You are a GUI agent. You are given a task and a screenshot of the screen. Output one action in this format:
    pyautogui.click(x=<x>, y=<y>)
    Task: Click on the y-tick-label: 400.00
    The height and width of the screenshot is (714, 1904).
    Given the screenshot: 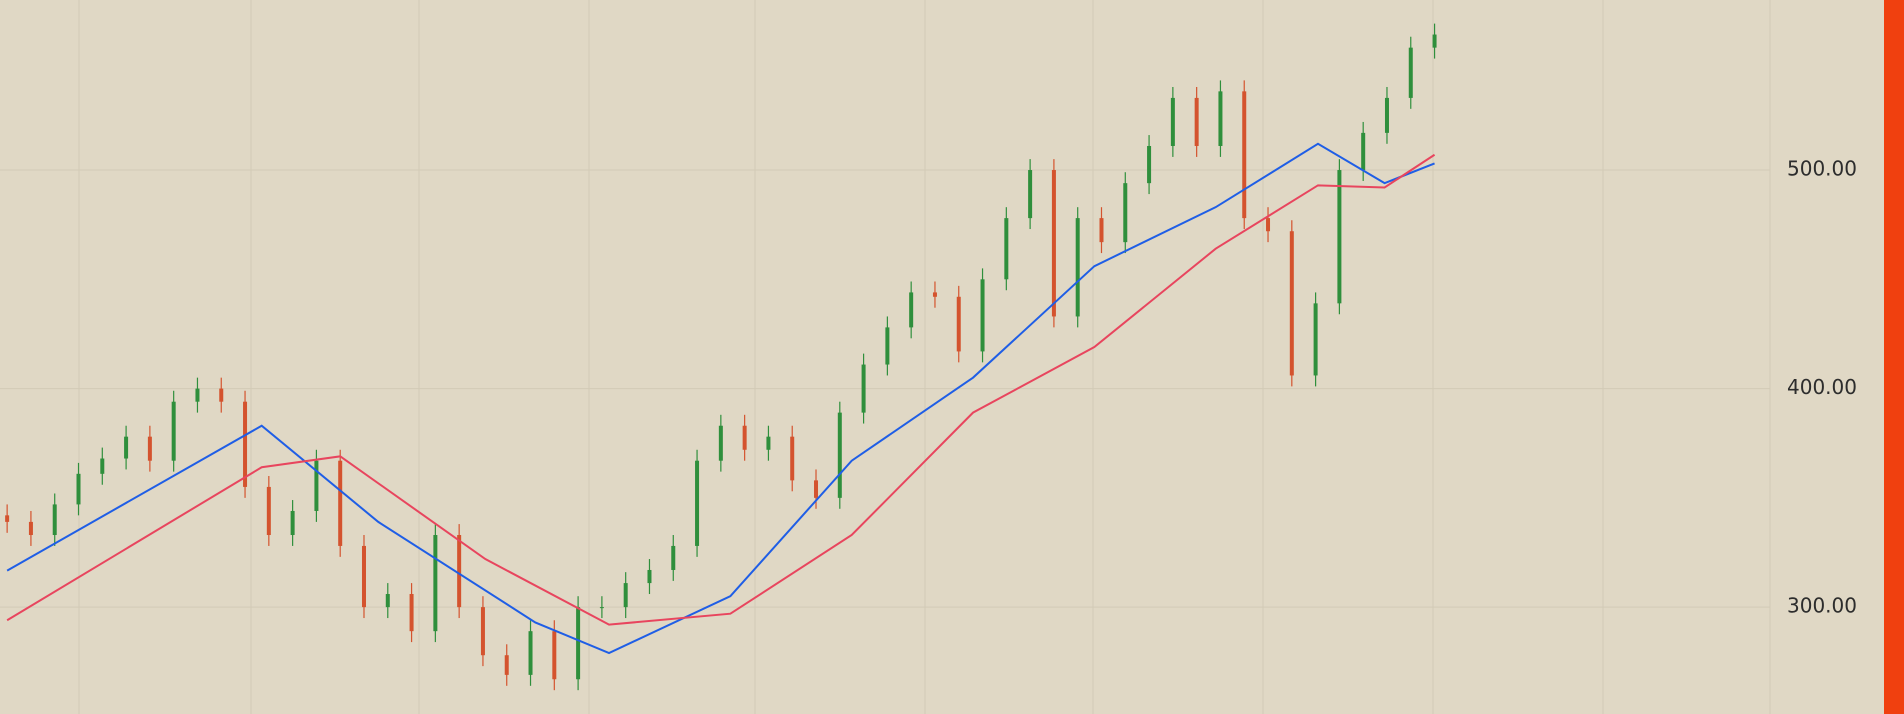 What is the action you would take?
    pyautogui.click(x=1822, y=387)
    